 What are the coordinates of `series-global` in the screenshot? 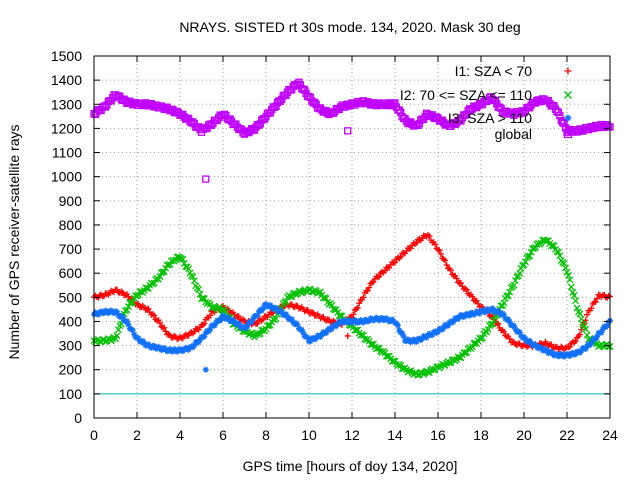 It's located at (352, 108).